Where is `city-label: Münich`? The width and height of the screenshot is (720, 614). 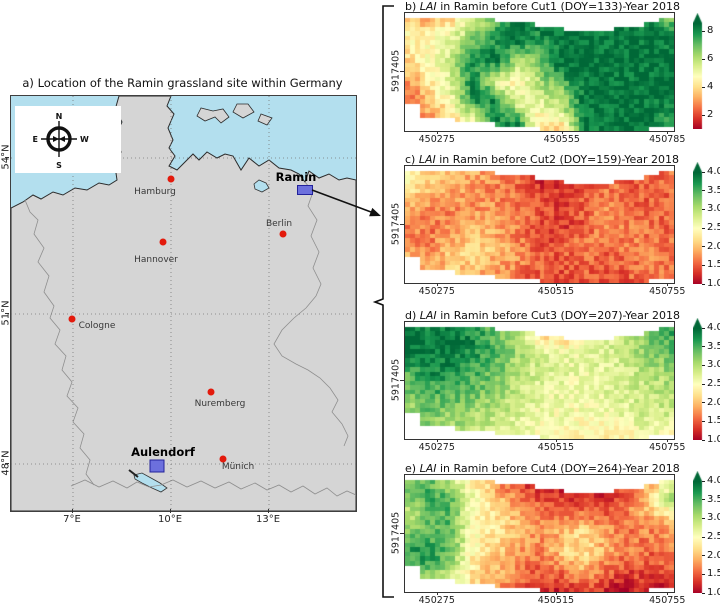 city-label: Münich is located at coordinates (238, 467).